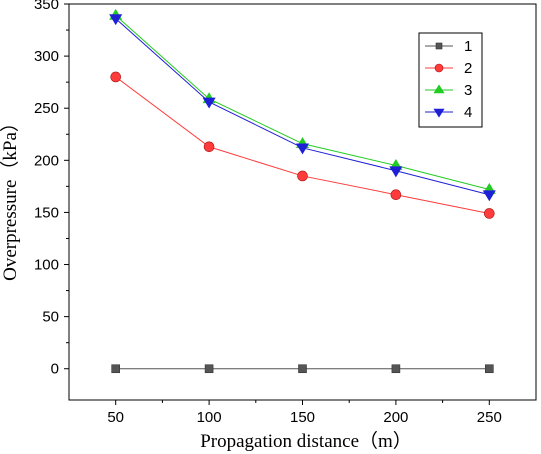 Image resolution: width=541 pixels, height=454 pixels. What do you see at coordinates (50, 317) in the screenshot?
I see `y-tick-label: 50` at bounding box center [50, 317].